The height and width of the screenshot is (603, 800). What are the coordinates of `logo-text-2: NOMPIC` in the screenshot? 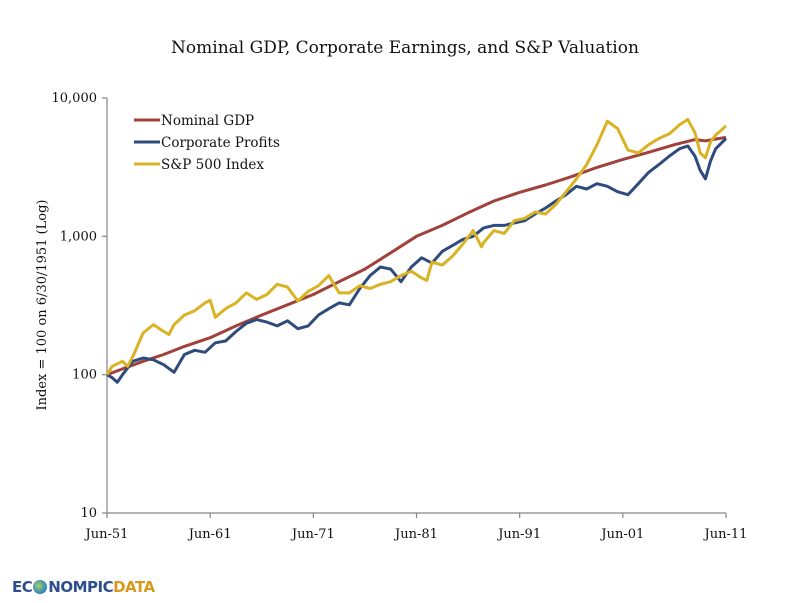 It's located at (81, 587).